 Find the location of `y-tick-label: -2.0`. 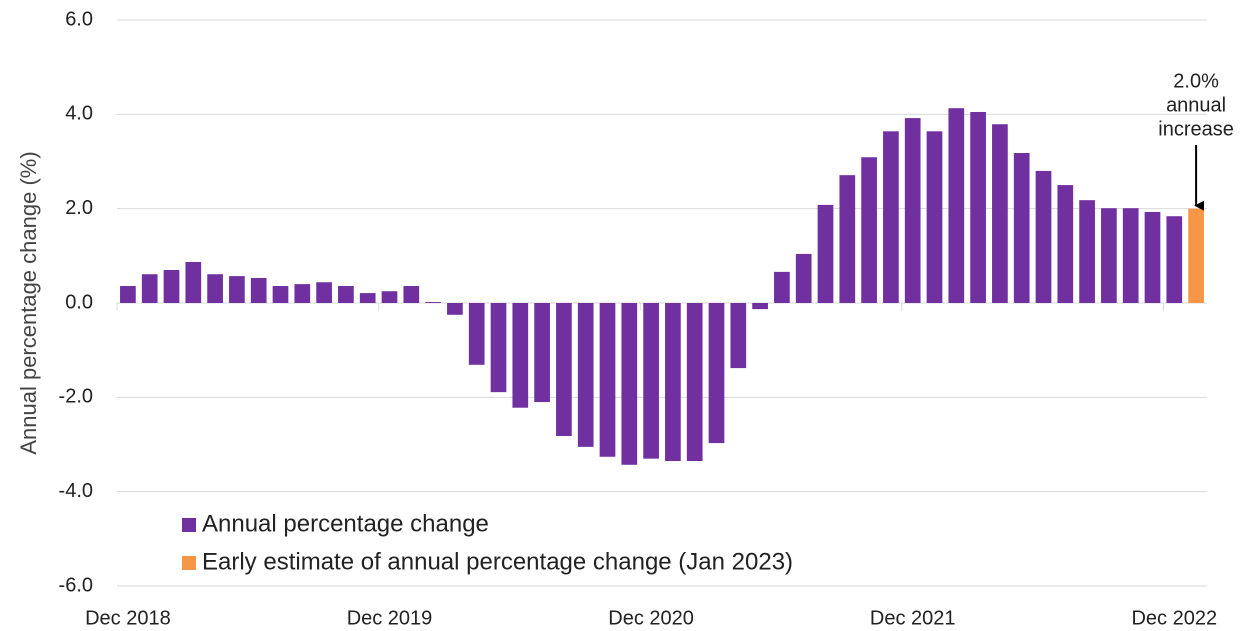

y-tick-label: -2.0 is located at coordinates (76, 397).